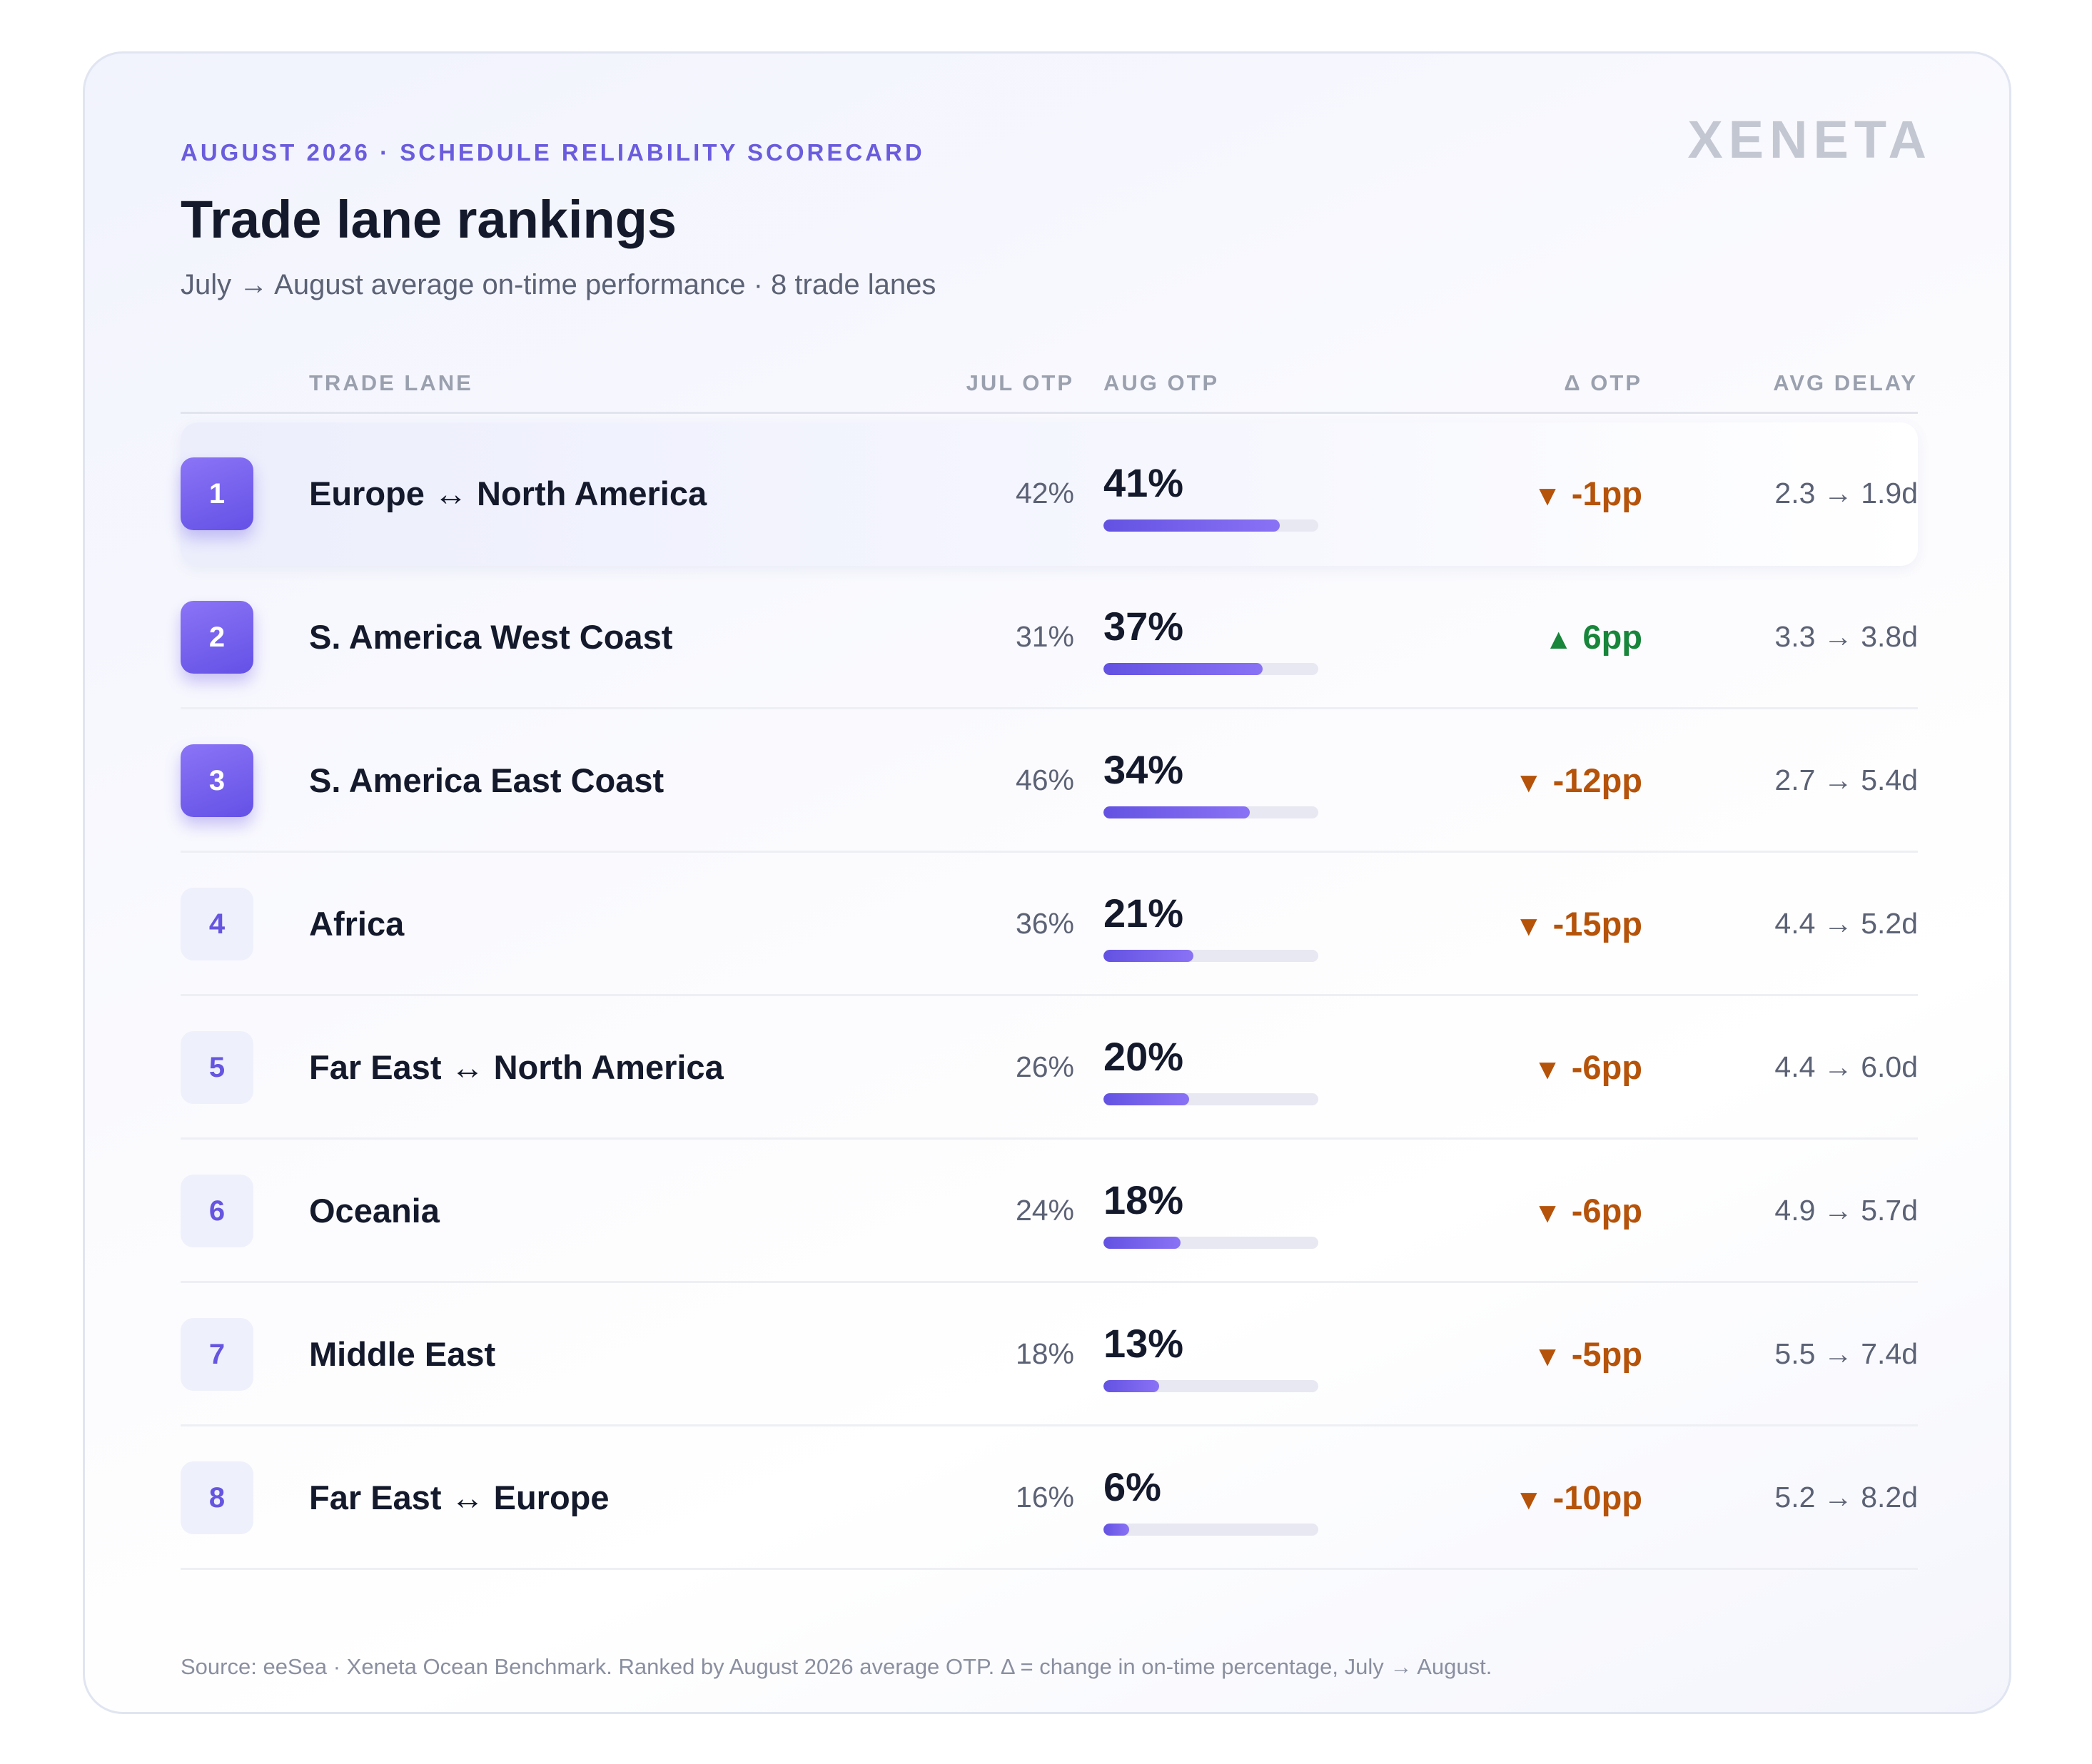  Describe the element at coordinates (1845, 382) in the screenshot. I see `column-header-delay: AVG DELAY` at that location.